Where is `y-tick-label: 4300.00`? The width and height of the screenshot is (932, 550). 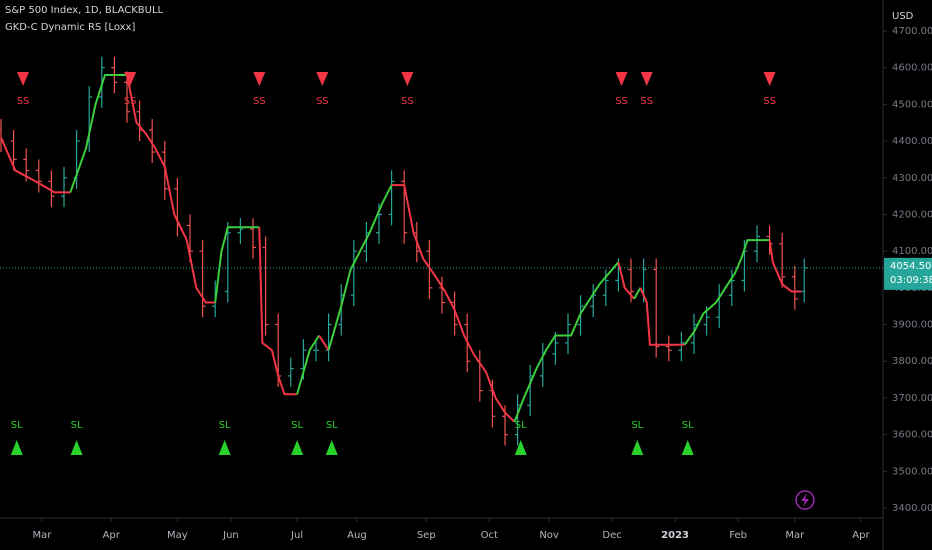 y-tick-label: 4300.00 is located at coordinates (912, 178).